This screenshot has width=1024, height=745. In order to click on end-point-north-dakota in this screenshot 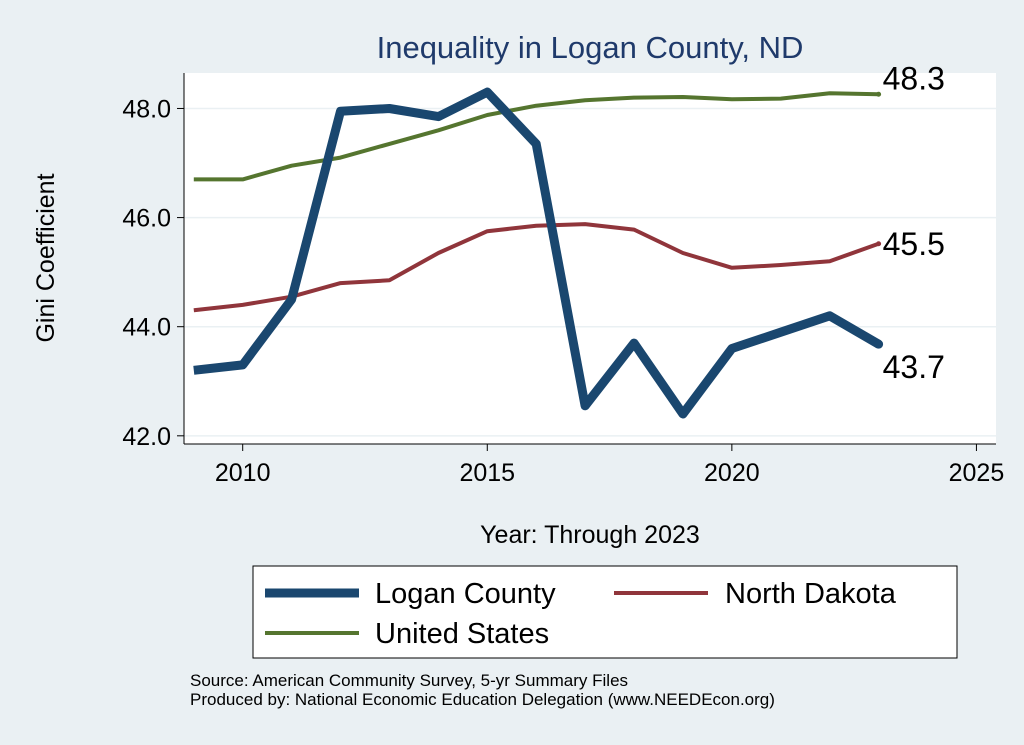, I will do `click(879, 244)`.